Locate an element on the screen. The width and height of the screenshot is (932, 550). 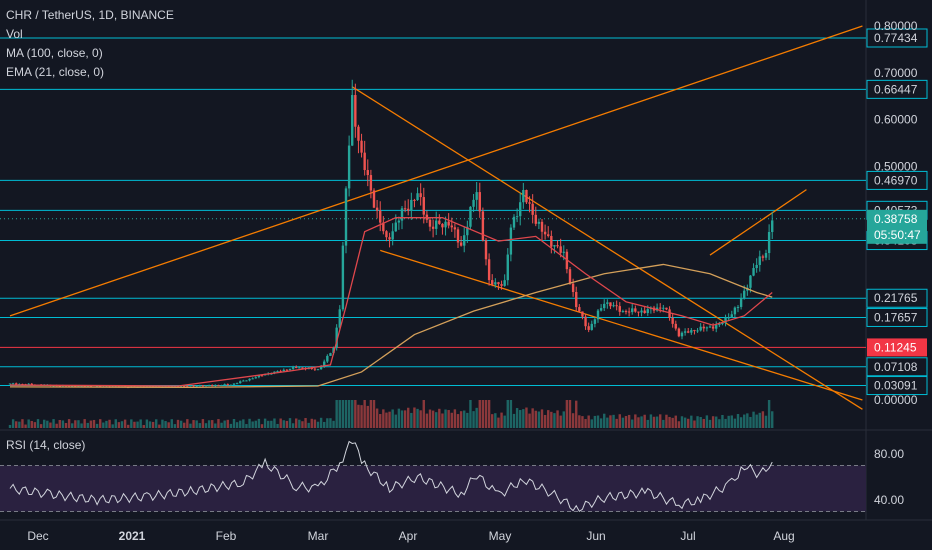
level-label: 0.21765 is located at coordinates (896, 298).